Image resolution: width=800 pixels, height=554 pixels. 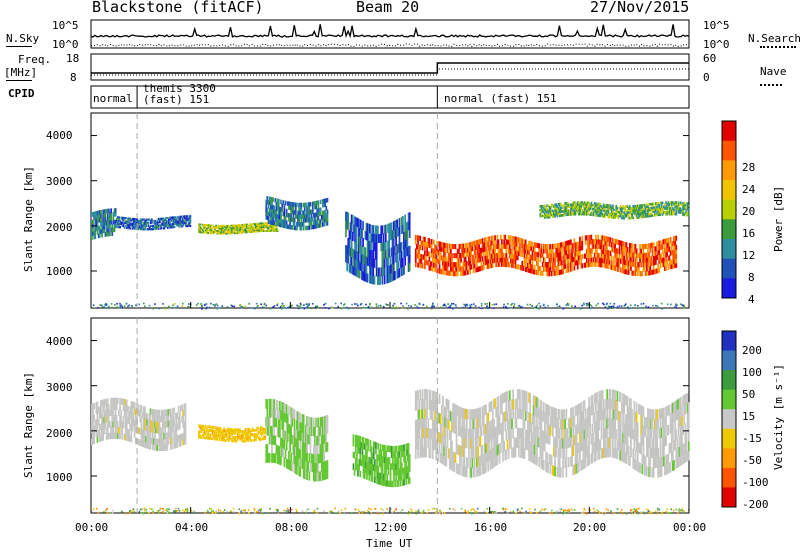 What do you see at coordinates (749, 189) in the screenshot?
I see `power-cbar-tick-24: 24` at bounding box center [749, 189].